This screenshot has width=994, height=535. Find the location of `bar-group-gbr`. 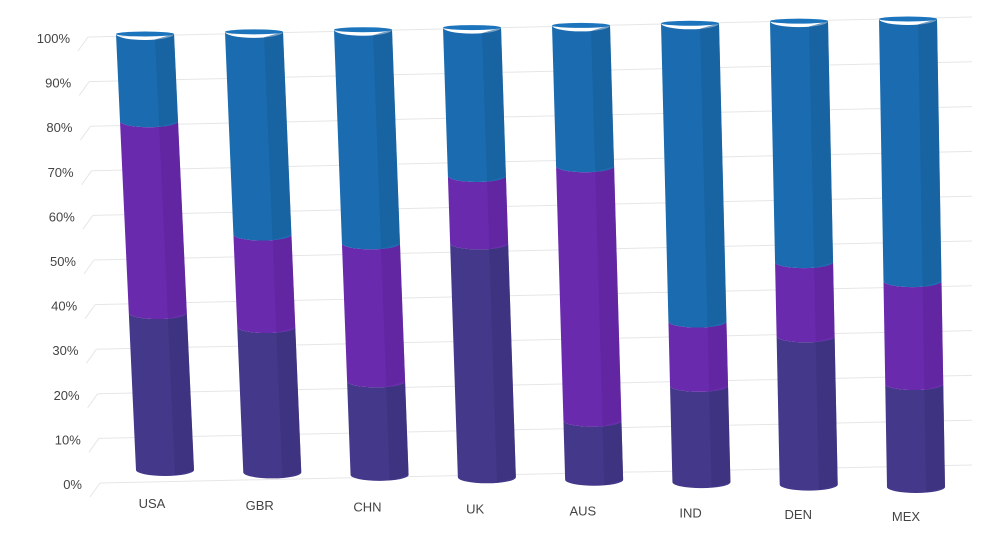

bar-group-gbr is located at coordinates (263, 254).